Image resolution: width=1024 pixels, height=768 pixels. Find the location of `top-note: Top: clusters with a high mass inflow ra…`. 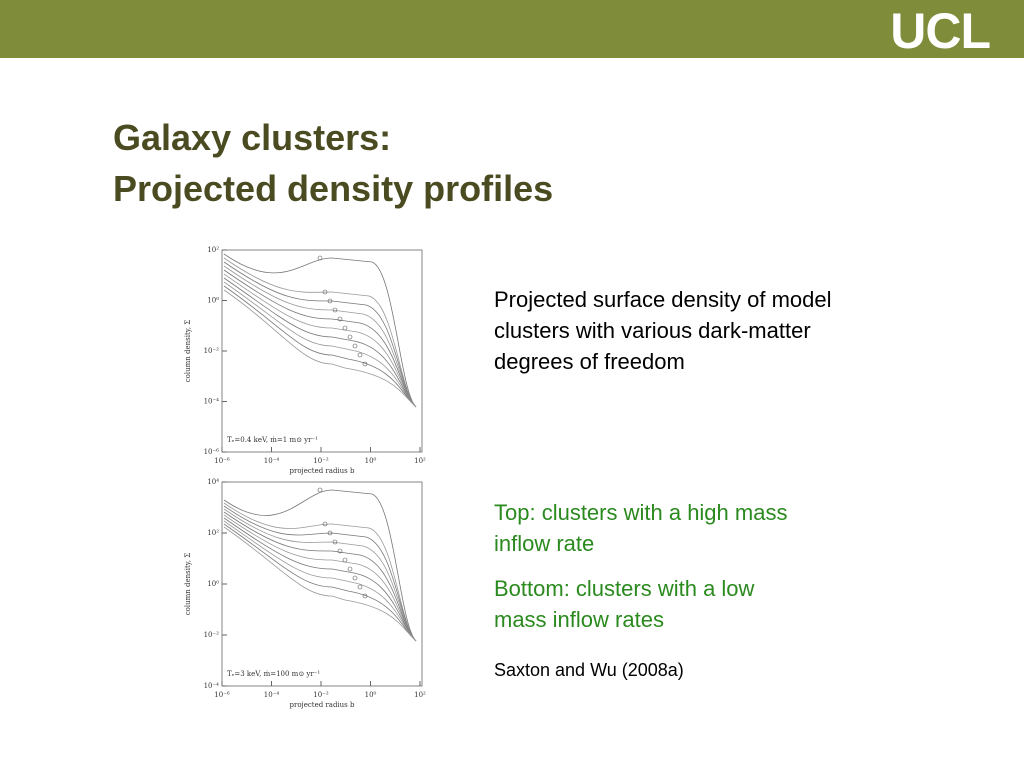

top-note: Top: clusters with a high mass inflow ra… is located at coordinates (640, 528).